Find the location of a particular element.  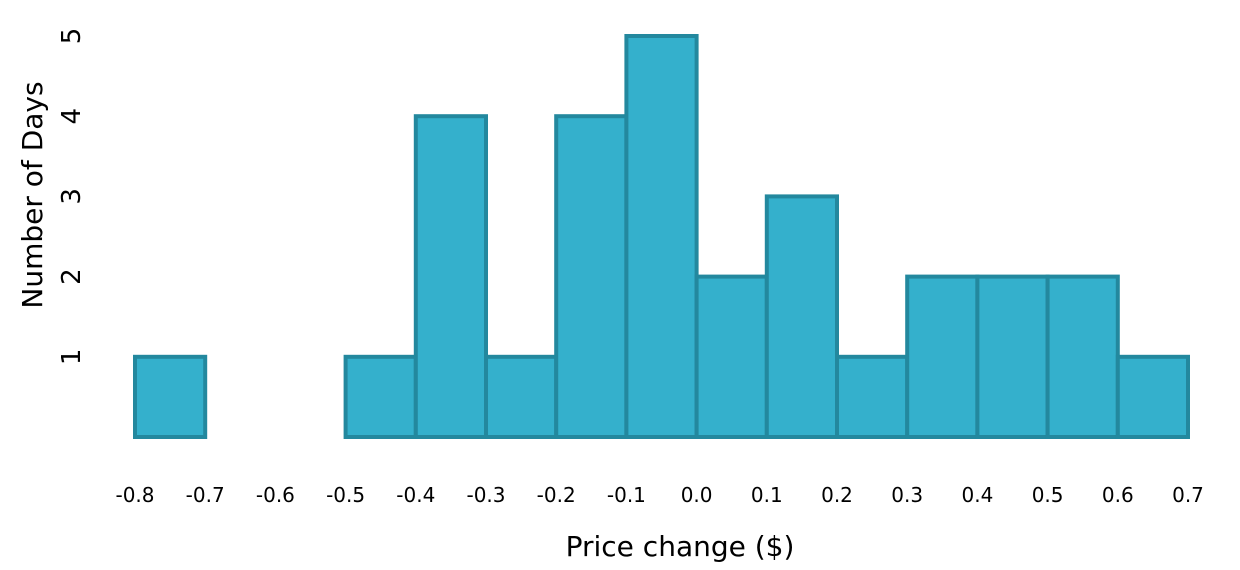

x-tick-label: 0.4 is located at coordinates (977, 495).